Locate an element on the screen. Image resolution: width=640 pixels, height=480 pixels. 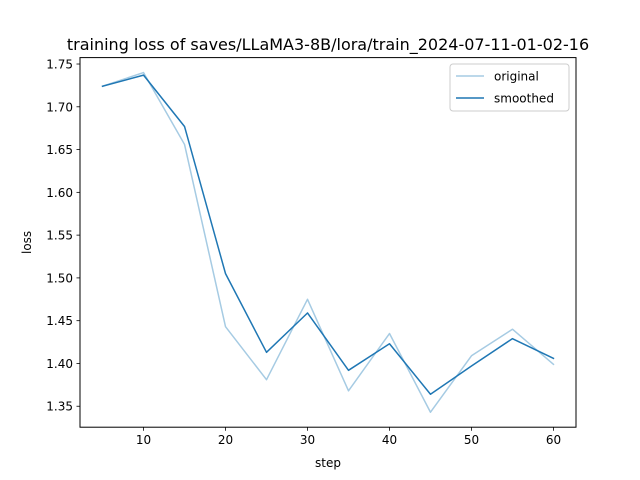
y-tick-label: 1.60 is located at coordinates (59, 193).